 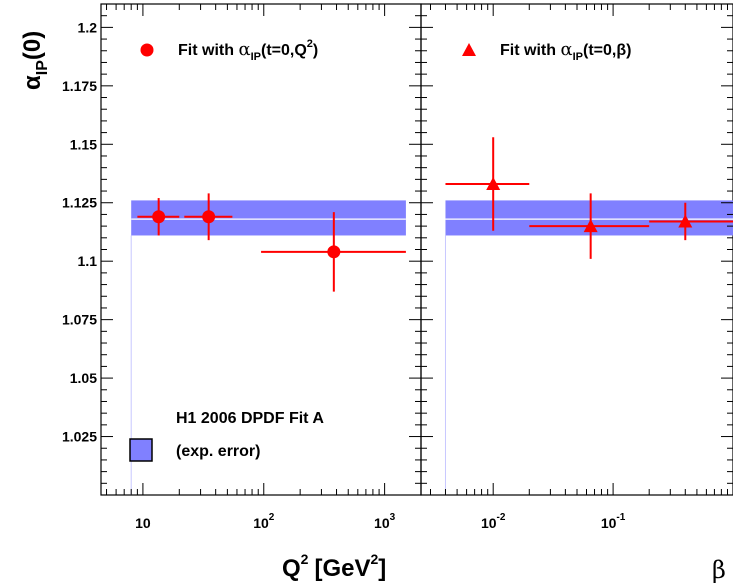 What do you see at coordinates (88, 27) in the screenshot?
I see `y-tick-label: 1.2` at bounding box center [88, 27].